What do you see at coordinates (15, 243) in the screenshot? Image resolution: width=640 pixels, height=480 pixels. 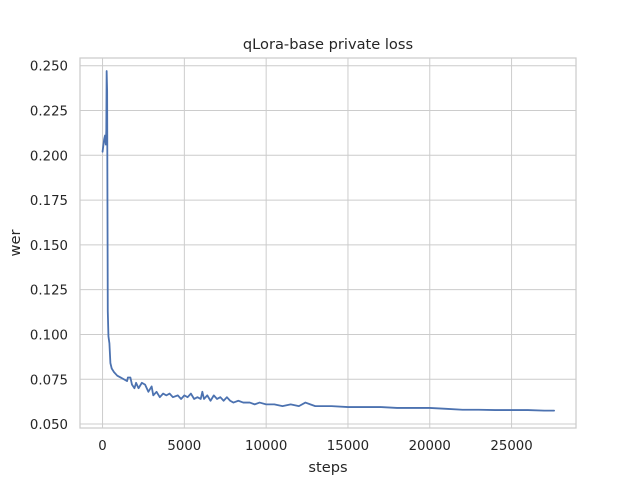 I see `y-axis-label: wer` at bounding box center [15, 243].